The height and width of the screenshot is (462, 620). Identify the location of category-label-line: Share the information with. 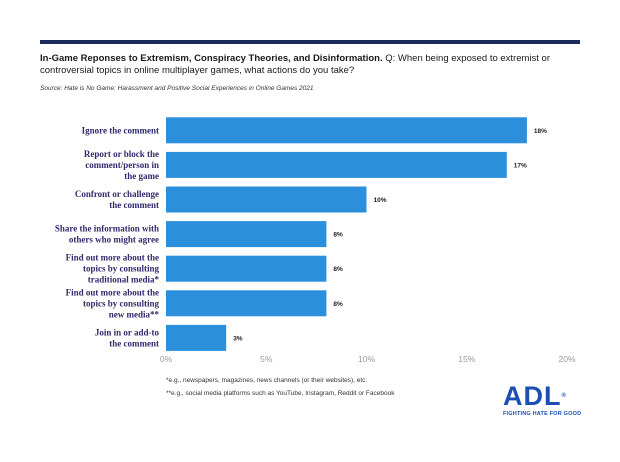
(107, 229).